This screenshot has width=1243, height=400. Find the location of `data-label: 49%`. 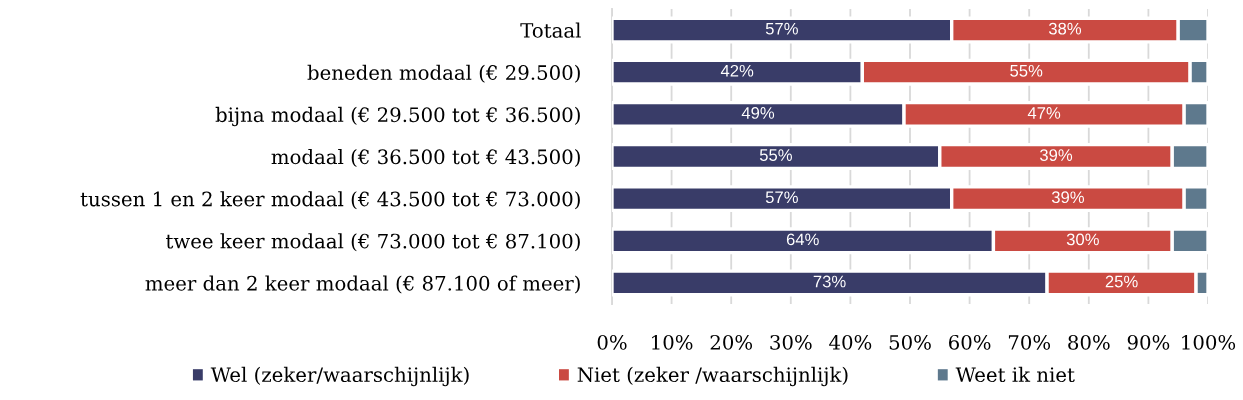

data-label: 49% is located at coordinates (758, 113).